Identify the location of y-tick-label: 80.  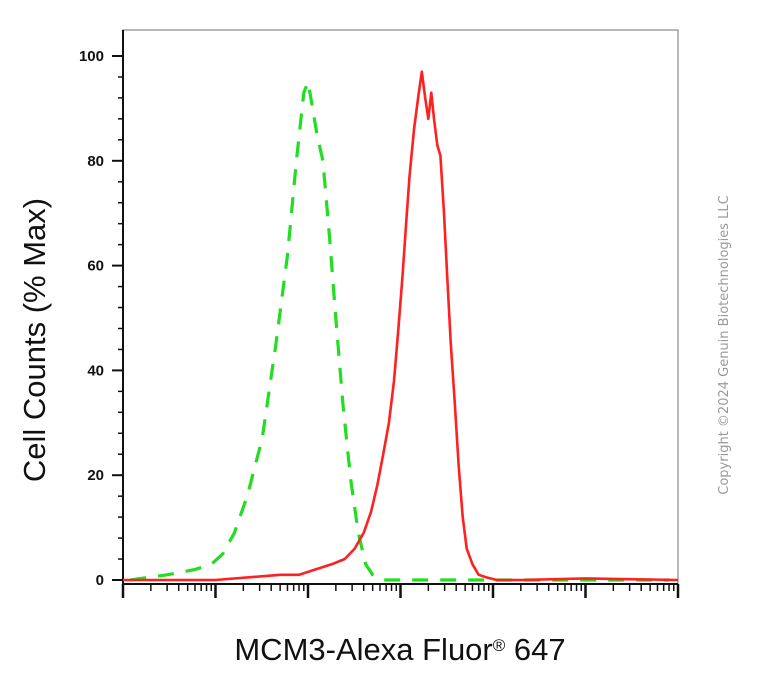
(95, 161).